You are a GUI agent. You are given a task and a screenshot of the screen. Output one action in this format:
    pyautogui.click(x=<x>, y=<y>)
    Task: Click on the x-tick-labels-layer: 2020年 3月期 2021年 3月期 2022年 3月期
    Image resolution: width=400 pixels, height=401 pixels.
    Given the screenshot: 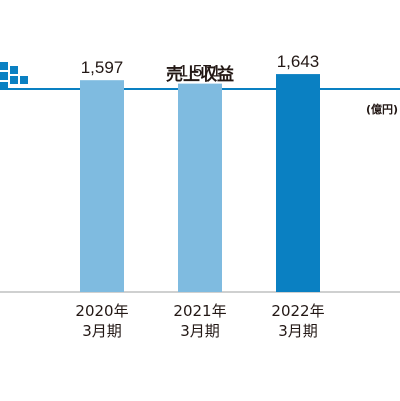 What is the action you would take?
    pyautogui.click(x=199, y=321)
    